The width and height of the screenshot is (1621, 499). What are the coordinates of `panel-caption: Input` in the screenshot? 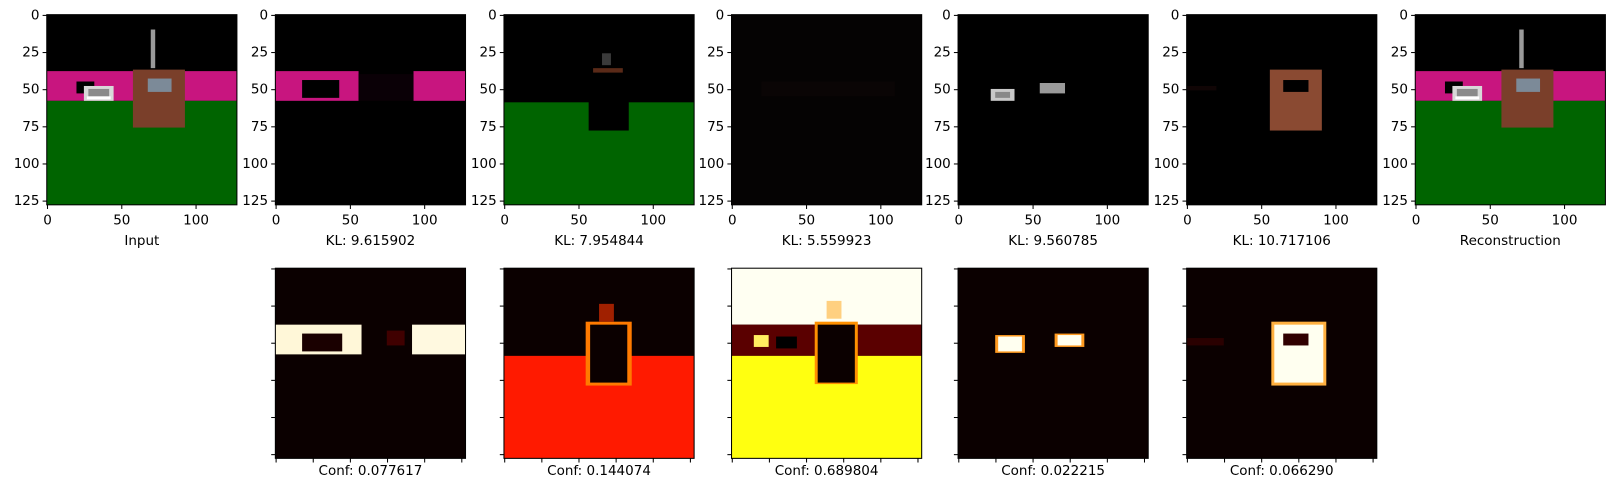 It's located at (141, 241).